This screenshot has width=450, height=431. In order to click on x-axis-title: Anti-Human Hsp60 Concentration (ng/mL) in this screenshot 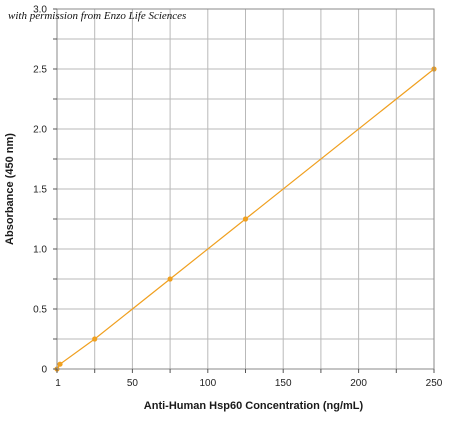, I will do `click(254, 406)`.